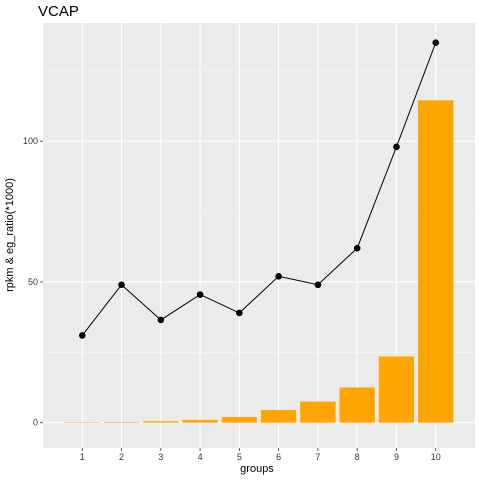  Describe the element at coordinates (257, 469) in the screenshot. I see `x-axis-label: groups` at that location.